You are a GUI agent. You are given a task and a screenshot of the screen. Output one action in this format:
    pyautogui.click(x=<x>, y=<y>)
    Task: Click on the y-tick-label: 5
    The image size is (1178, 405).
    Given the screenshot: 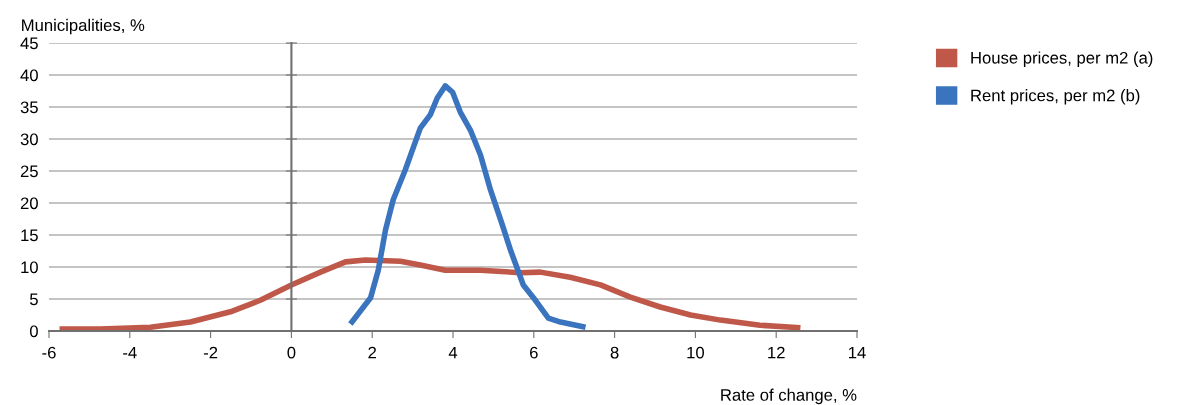 What is the action you would take?
    pyautogui.click(x=33, y=299)
    